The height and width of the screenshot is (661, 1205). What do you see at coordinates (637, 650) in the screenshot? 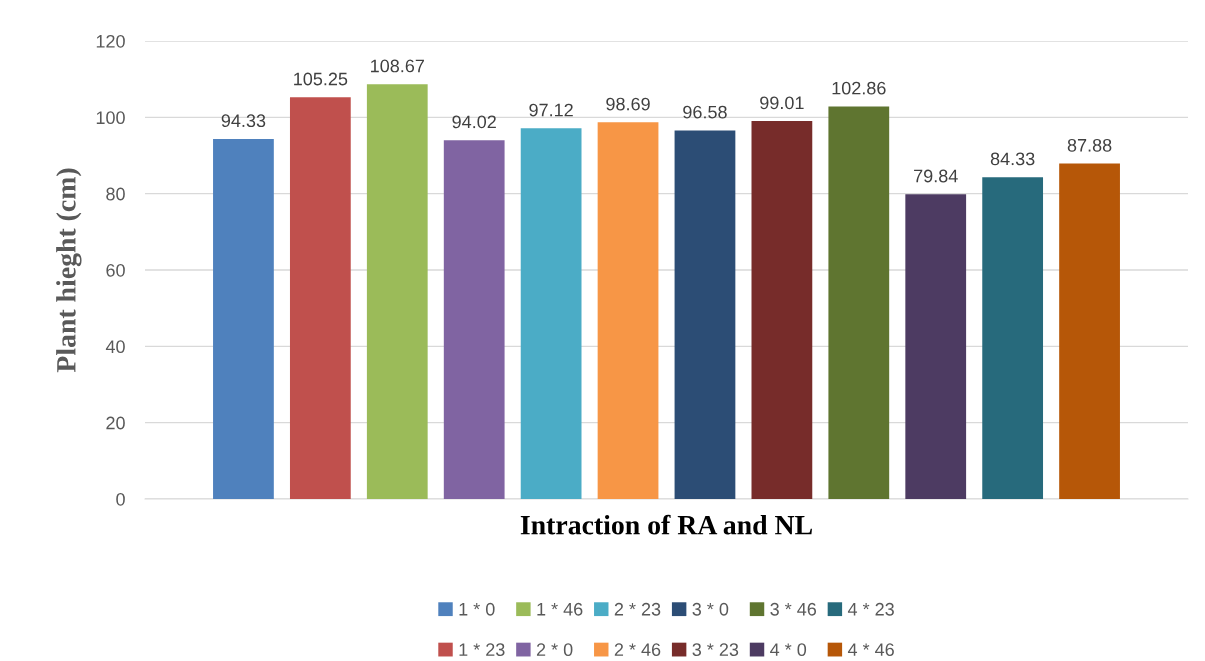
I see `legend-label: 2 * 46` at bounding box center [637, 650].